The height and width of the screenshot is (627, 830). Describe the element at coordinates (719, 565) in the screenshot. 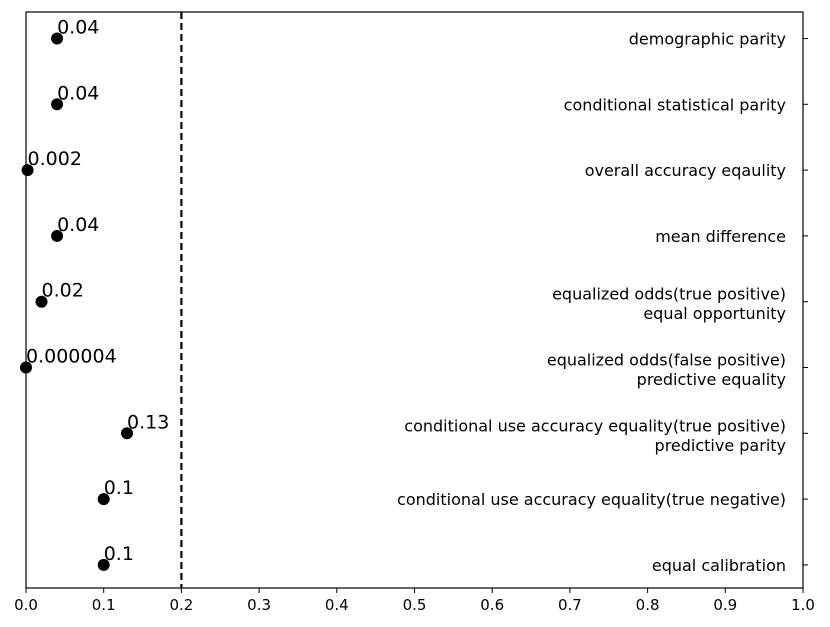

I see `metric-label: equal calibration` at that location.